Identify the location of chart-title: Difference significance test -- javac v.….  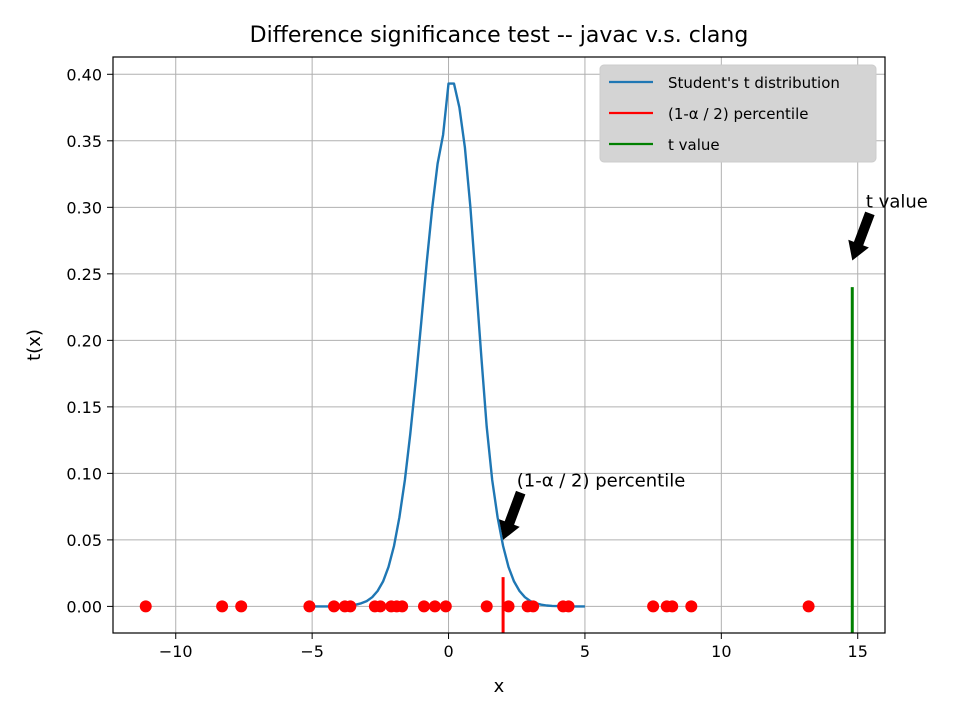
(499, 35).